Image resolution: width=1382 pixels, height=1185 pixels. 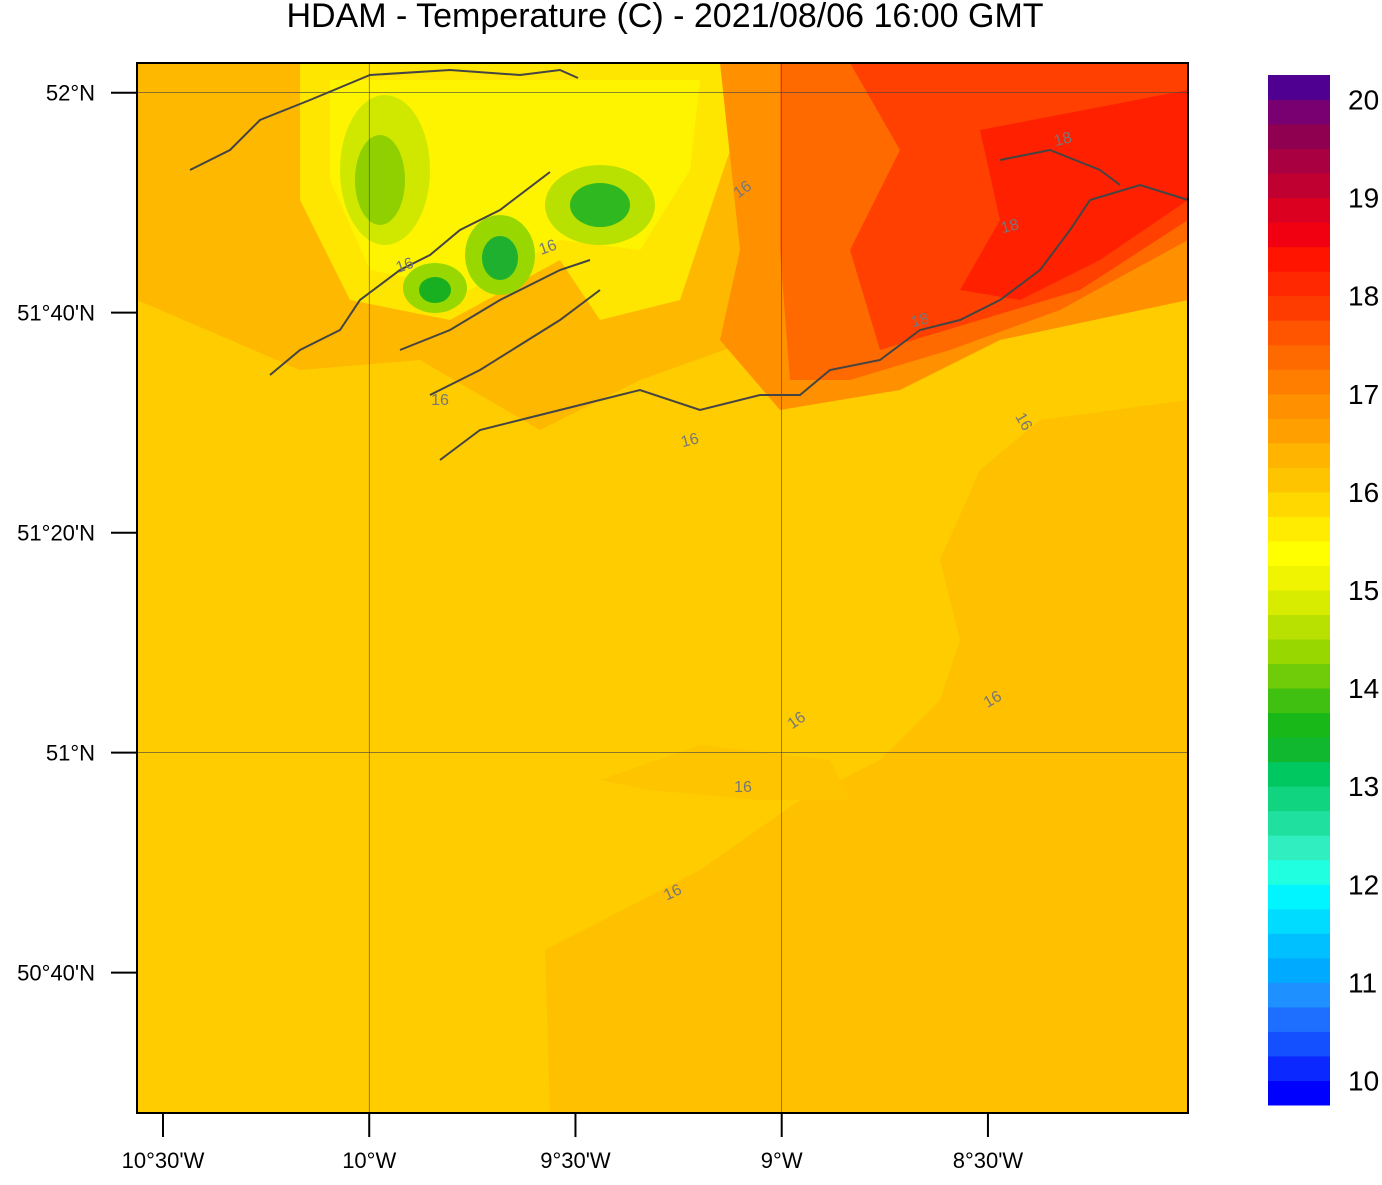 What do you see at coordinates (1363, 884) in the screenshot?
I see `colorbar-label: 12` at bounding box center [1363, 884].